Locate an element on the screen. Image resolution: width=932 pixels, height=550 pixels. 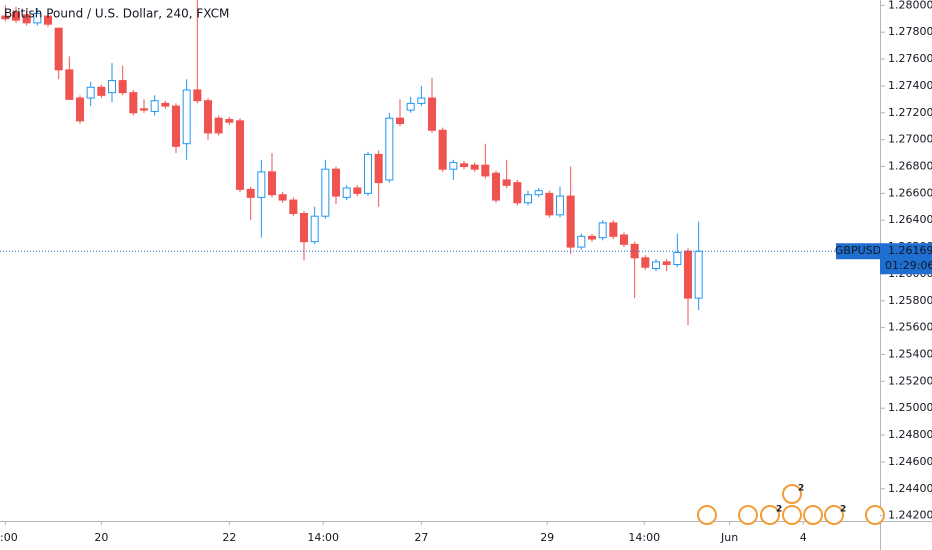
y-tick-label: 1.27000 is located at coordinates (910, 139).